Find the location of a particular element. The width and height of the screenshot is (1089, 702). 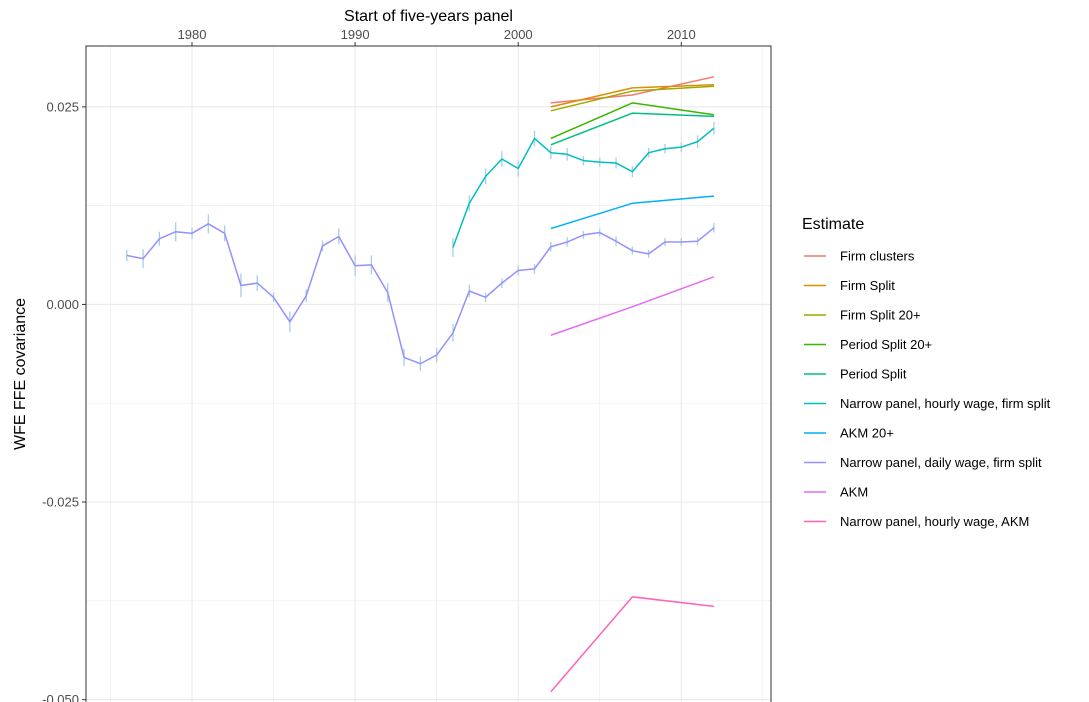

legend-label: Firm Split 20+ is located at coordinates (880, 315).